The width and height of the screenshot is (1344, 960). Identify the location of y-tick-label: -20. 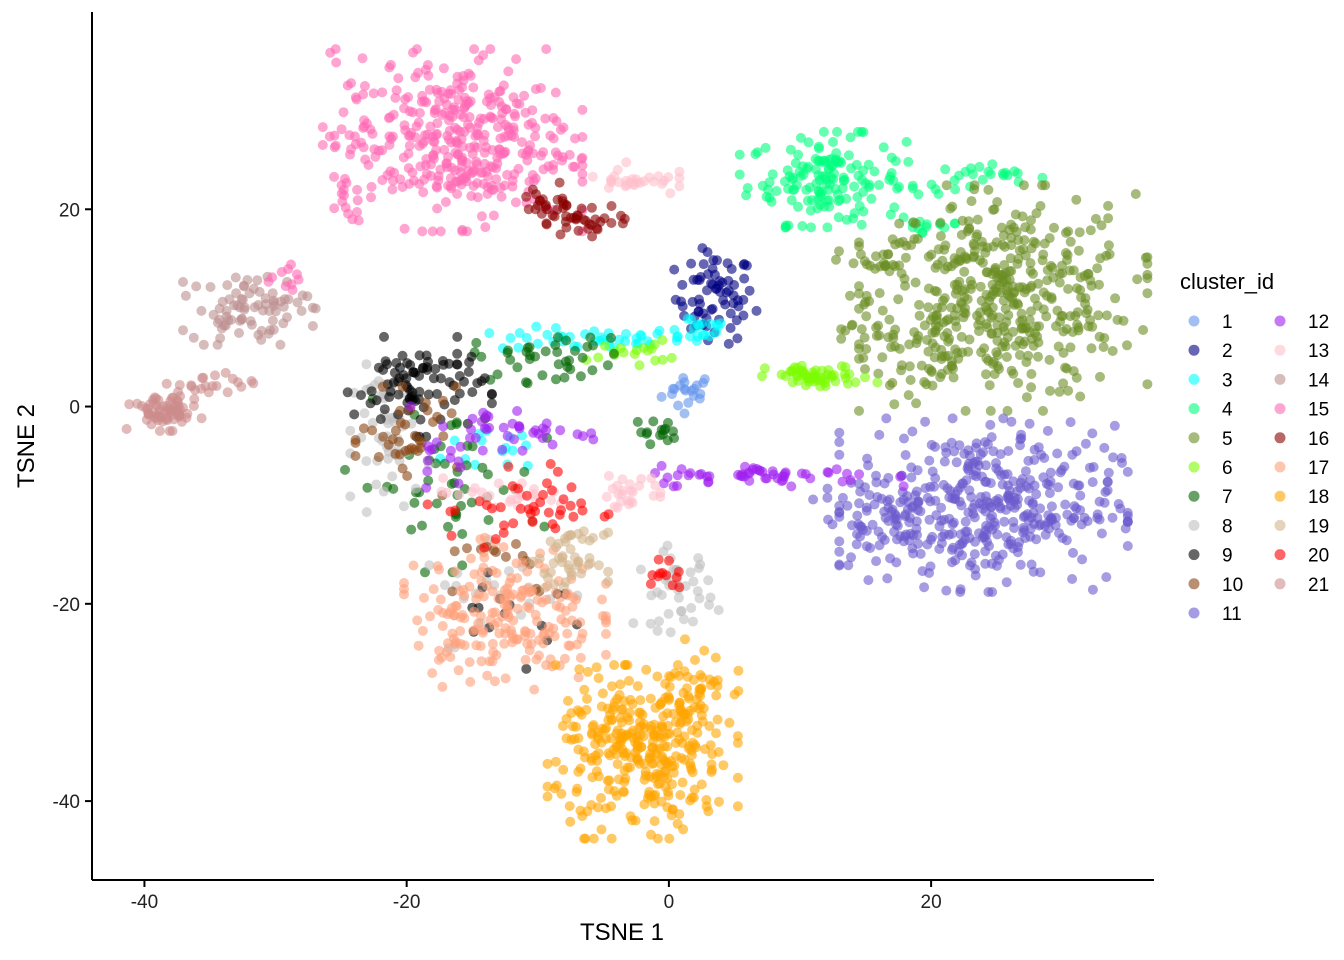
(66, 605).